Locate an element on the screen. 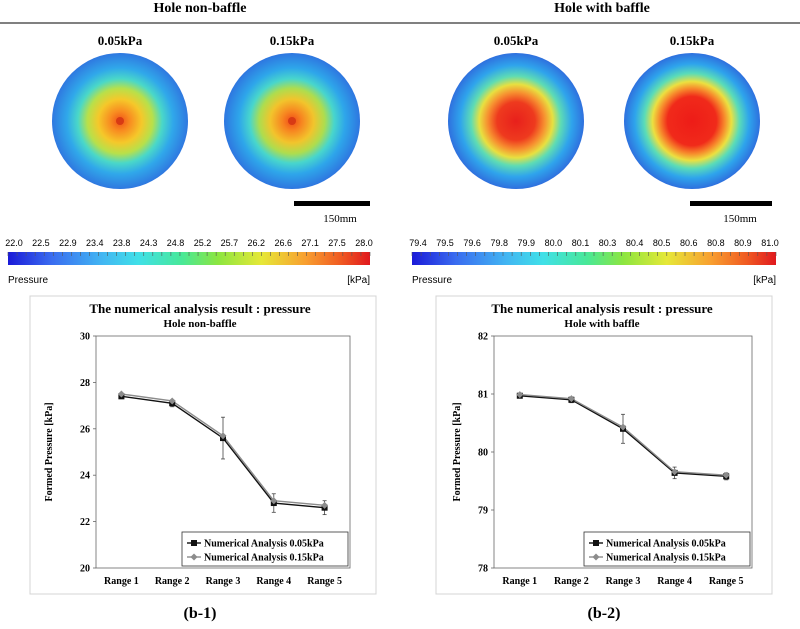 Image resolution: width=800 pixels, height=629 pixels. scale-bar-left is located at coordinates (332, 203).